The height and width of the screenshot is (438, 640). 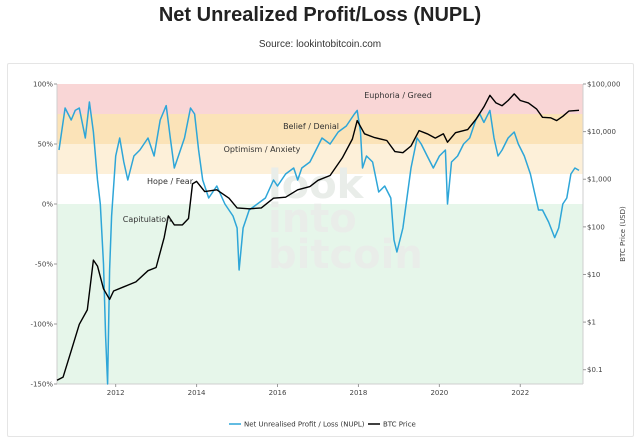 What do you see at coordinates (320, 15) in the screenshot?
I see `chart-title: Net Unrealized Profit/Loss (NUPL)` at bounding box center [320, 15].